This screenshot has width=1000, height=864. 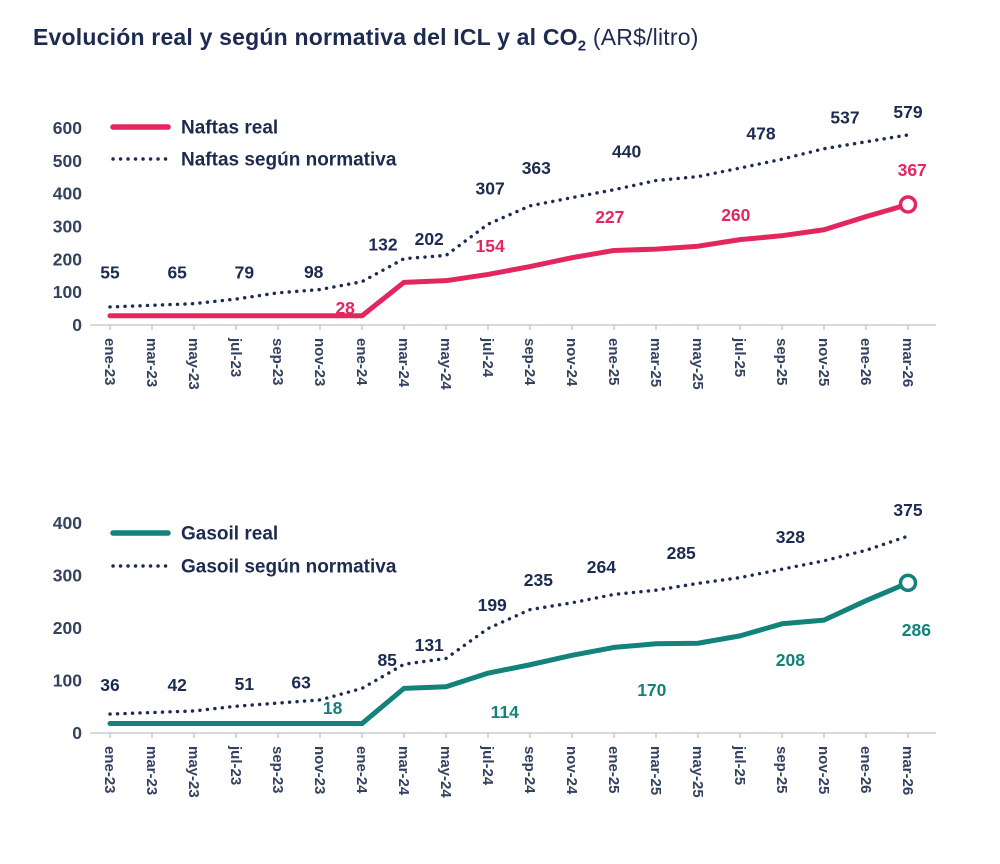 I want to click on data-label: 28, so click(x=345, y=308).